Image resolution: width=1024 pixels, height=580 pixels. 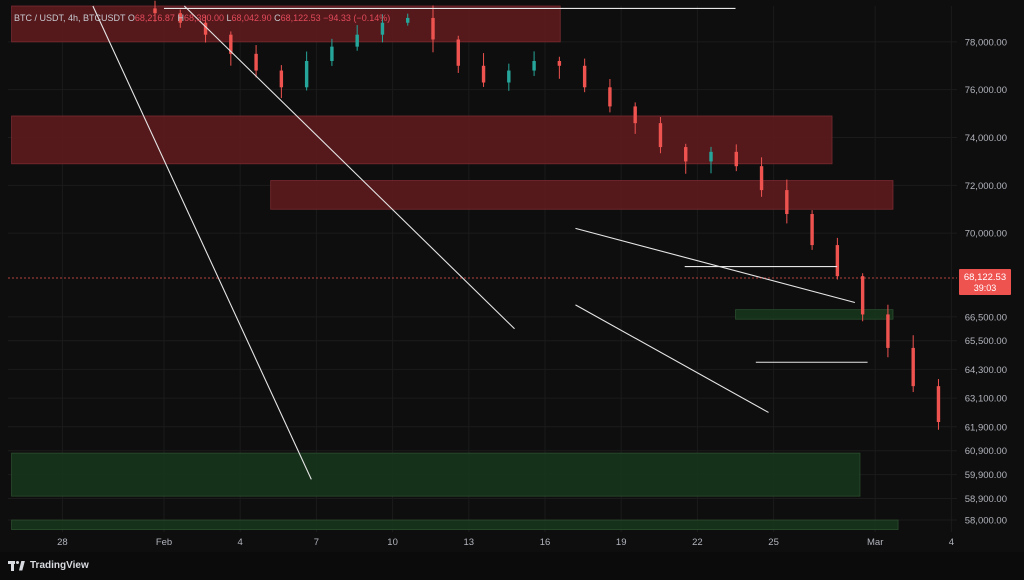 I want to click on tradingview-brand: TradingView, so click(x=48, y=565).